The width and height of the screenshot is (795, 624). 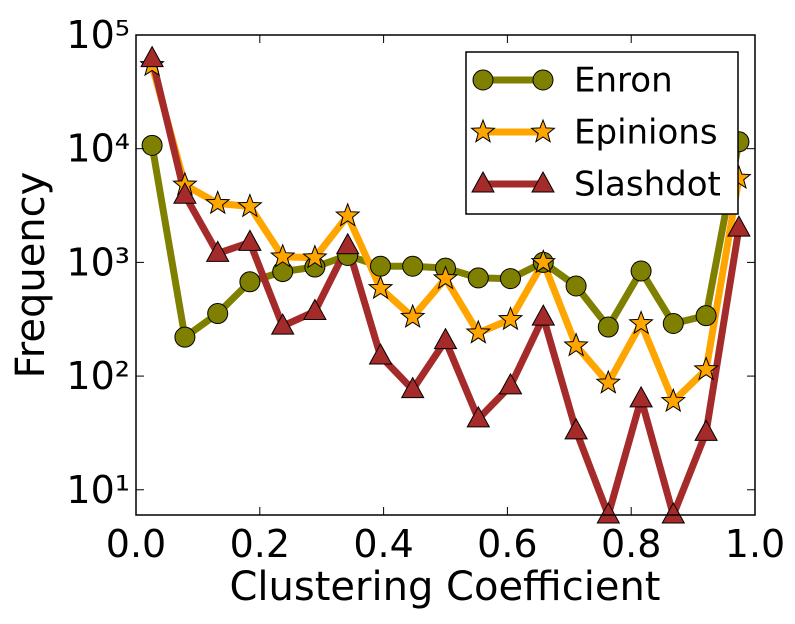 I want to click on x-tick-label: 0.4, so click(x=383, y=544).